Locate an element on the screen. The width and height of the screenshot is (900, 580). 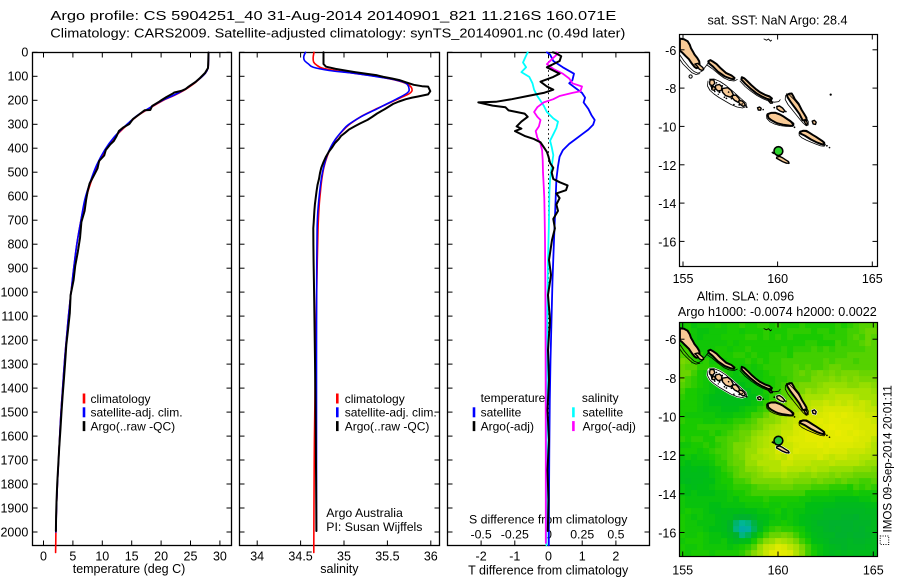
svg-text: 0.25 is located at coordinates (582, 535).